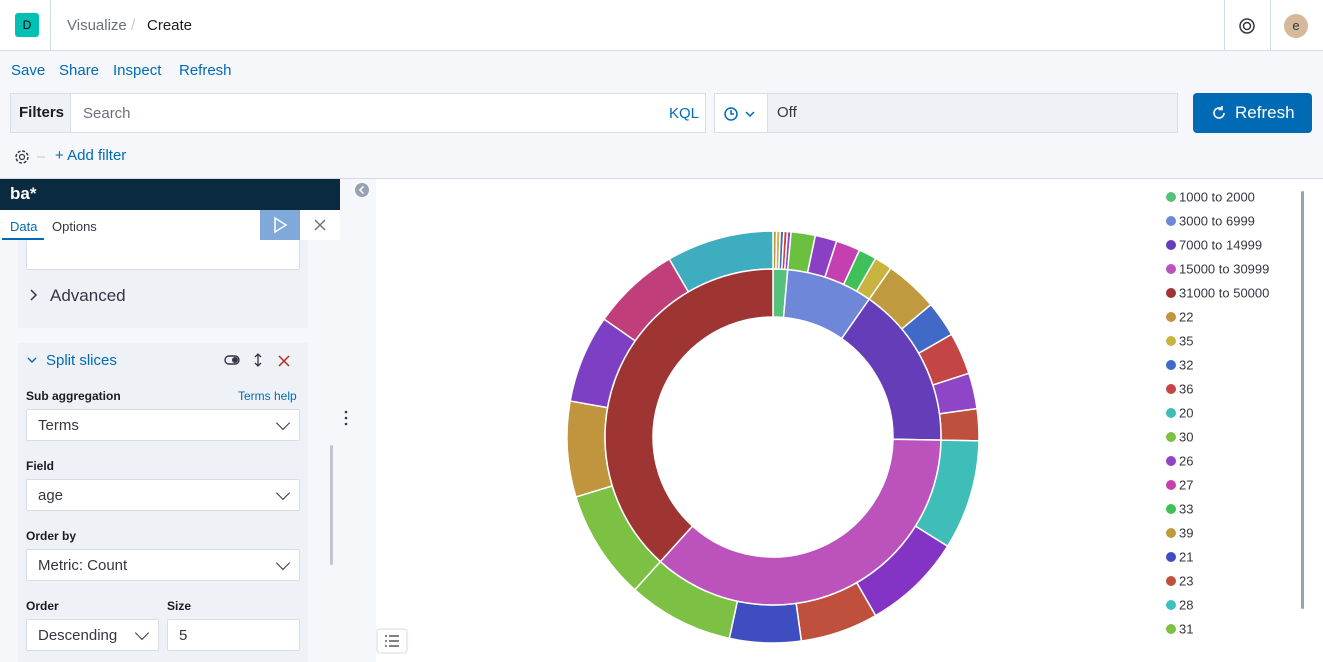  Describe the element at coordinates (81, 360) in the screenshot. I see `split-slices-title: Split slices` at that location.